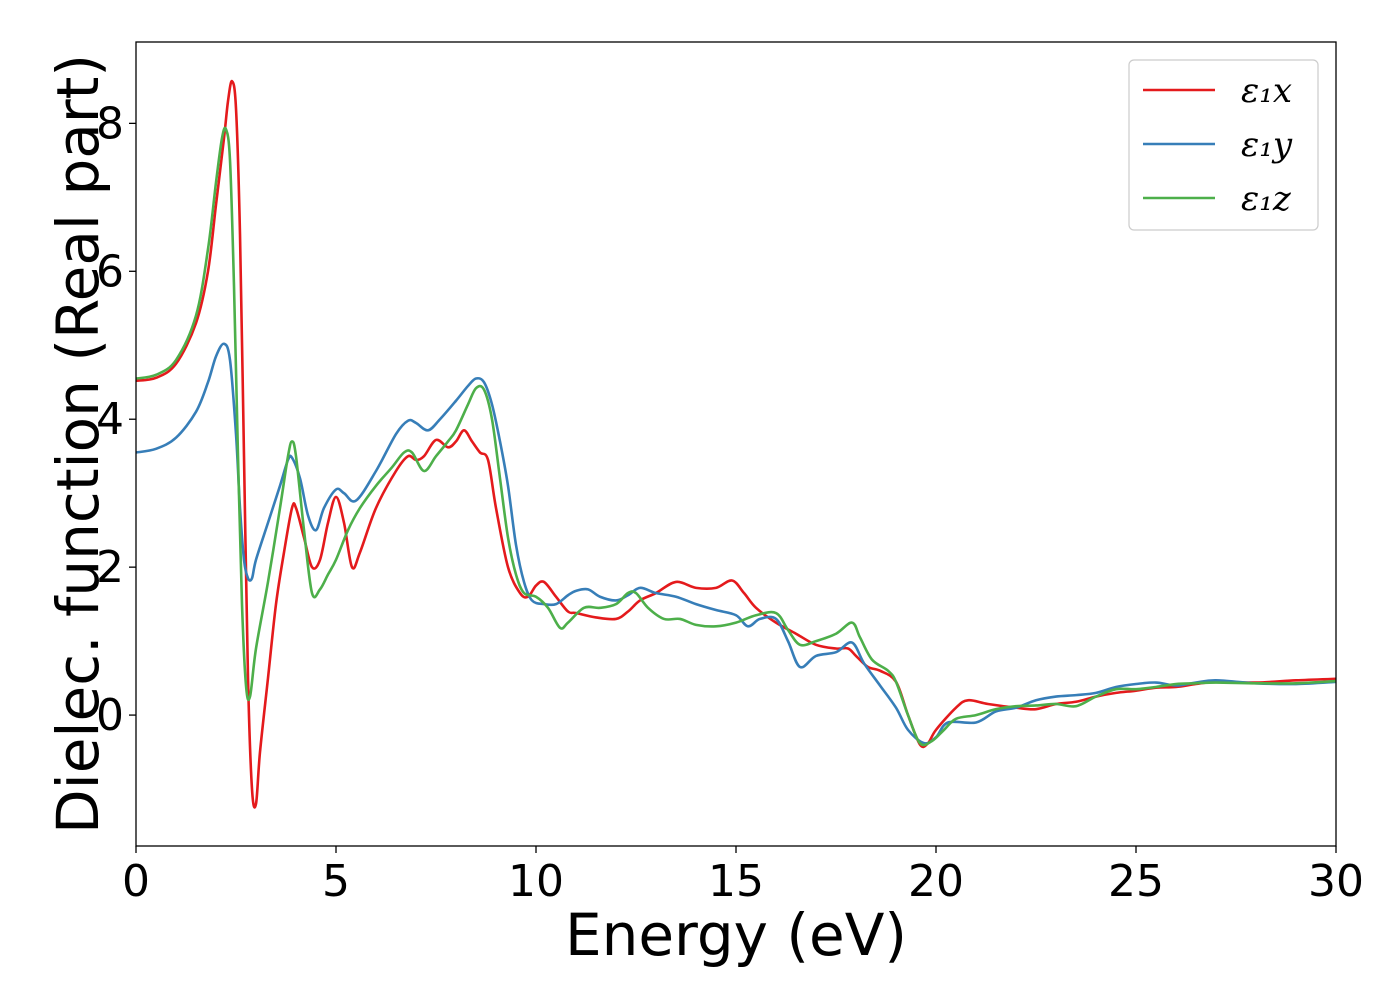  I want to click on x-tick-label: 25, so click(1136, 881).